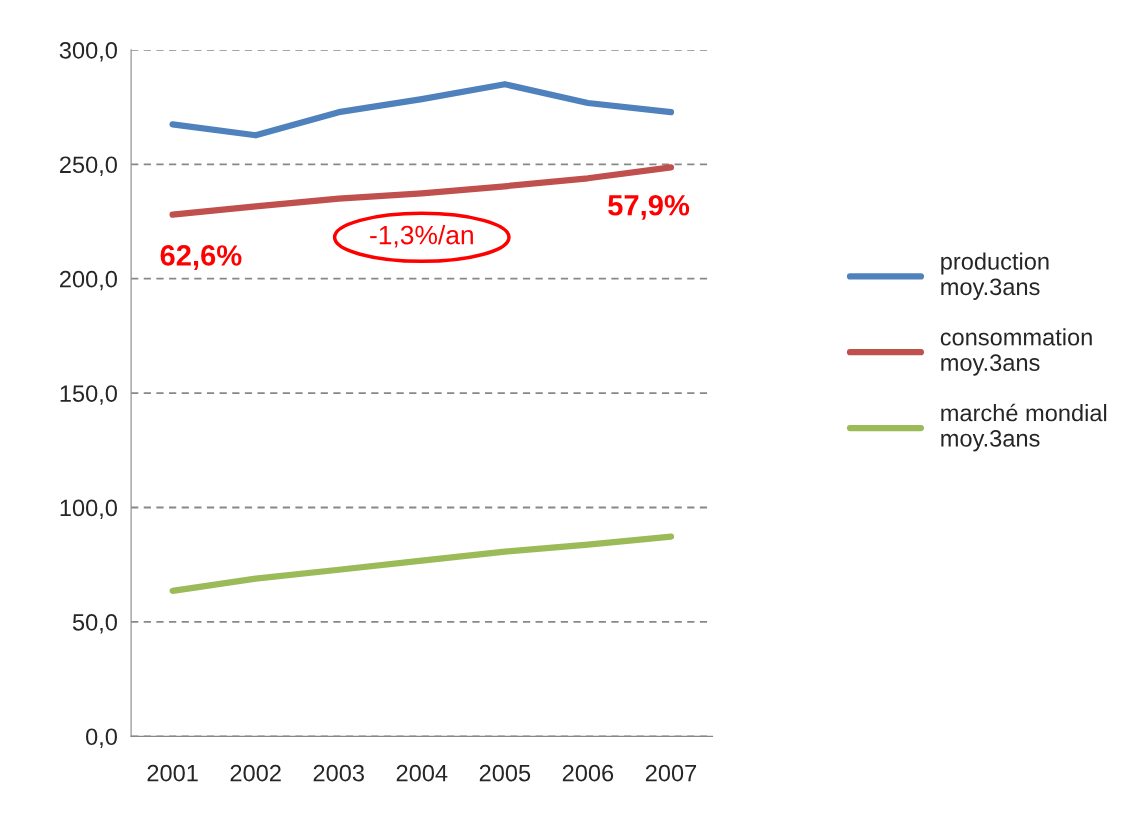 The width and height of the screenshot is (1140, 832). What do you see at coordinates (338, 773) in the screenshot?
I see `x-tick-label: 2003` at bounding box center [338, 773].